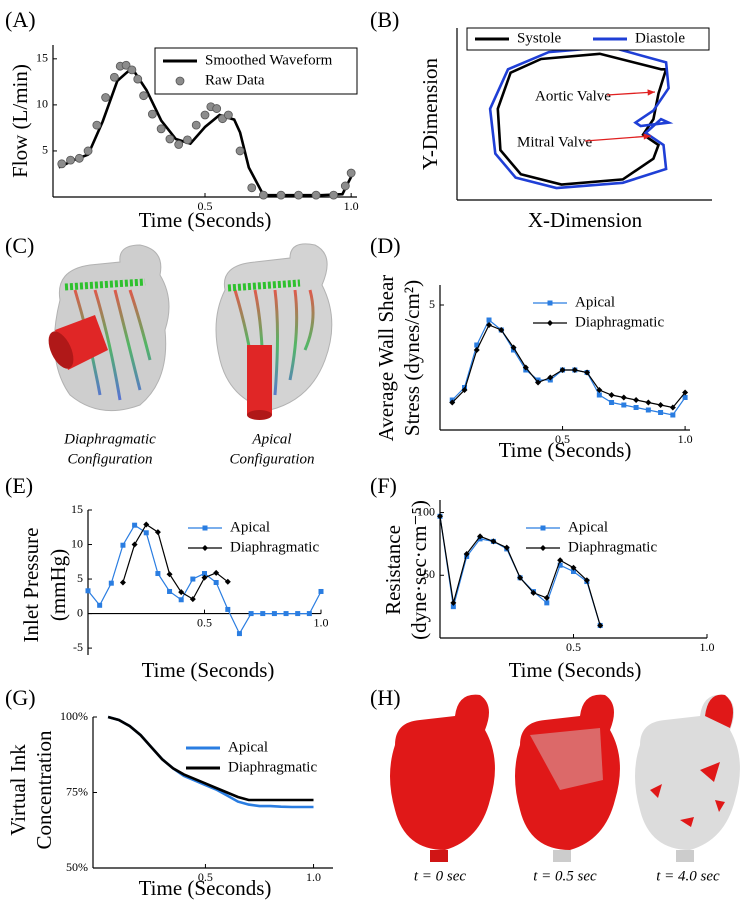  What do you see at coordinates (539, 38) in the screenshot?
I see `legend-label: Systole` at bounding box center [539, 38].